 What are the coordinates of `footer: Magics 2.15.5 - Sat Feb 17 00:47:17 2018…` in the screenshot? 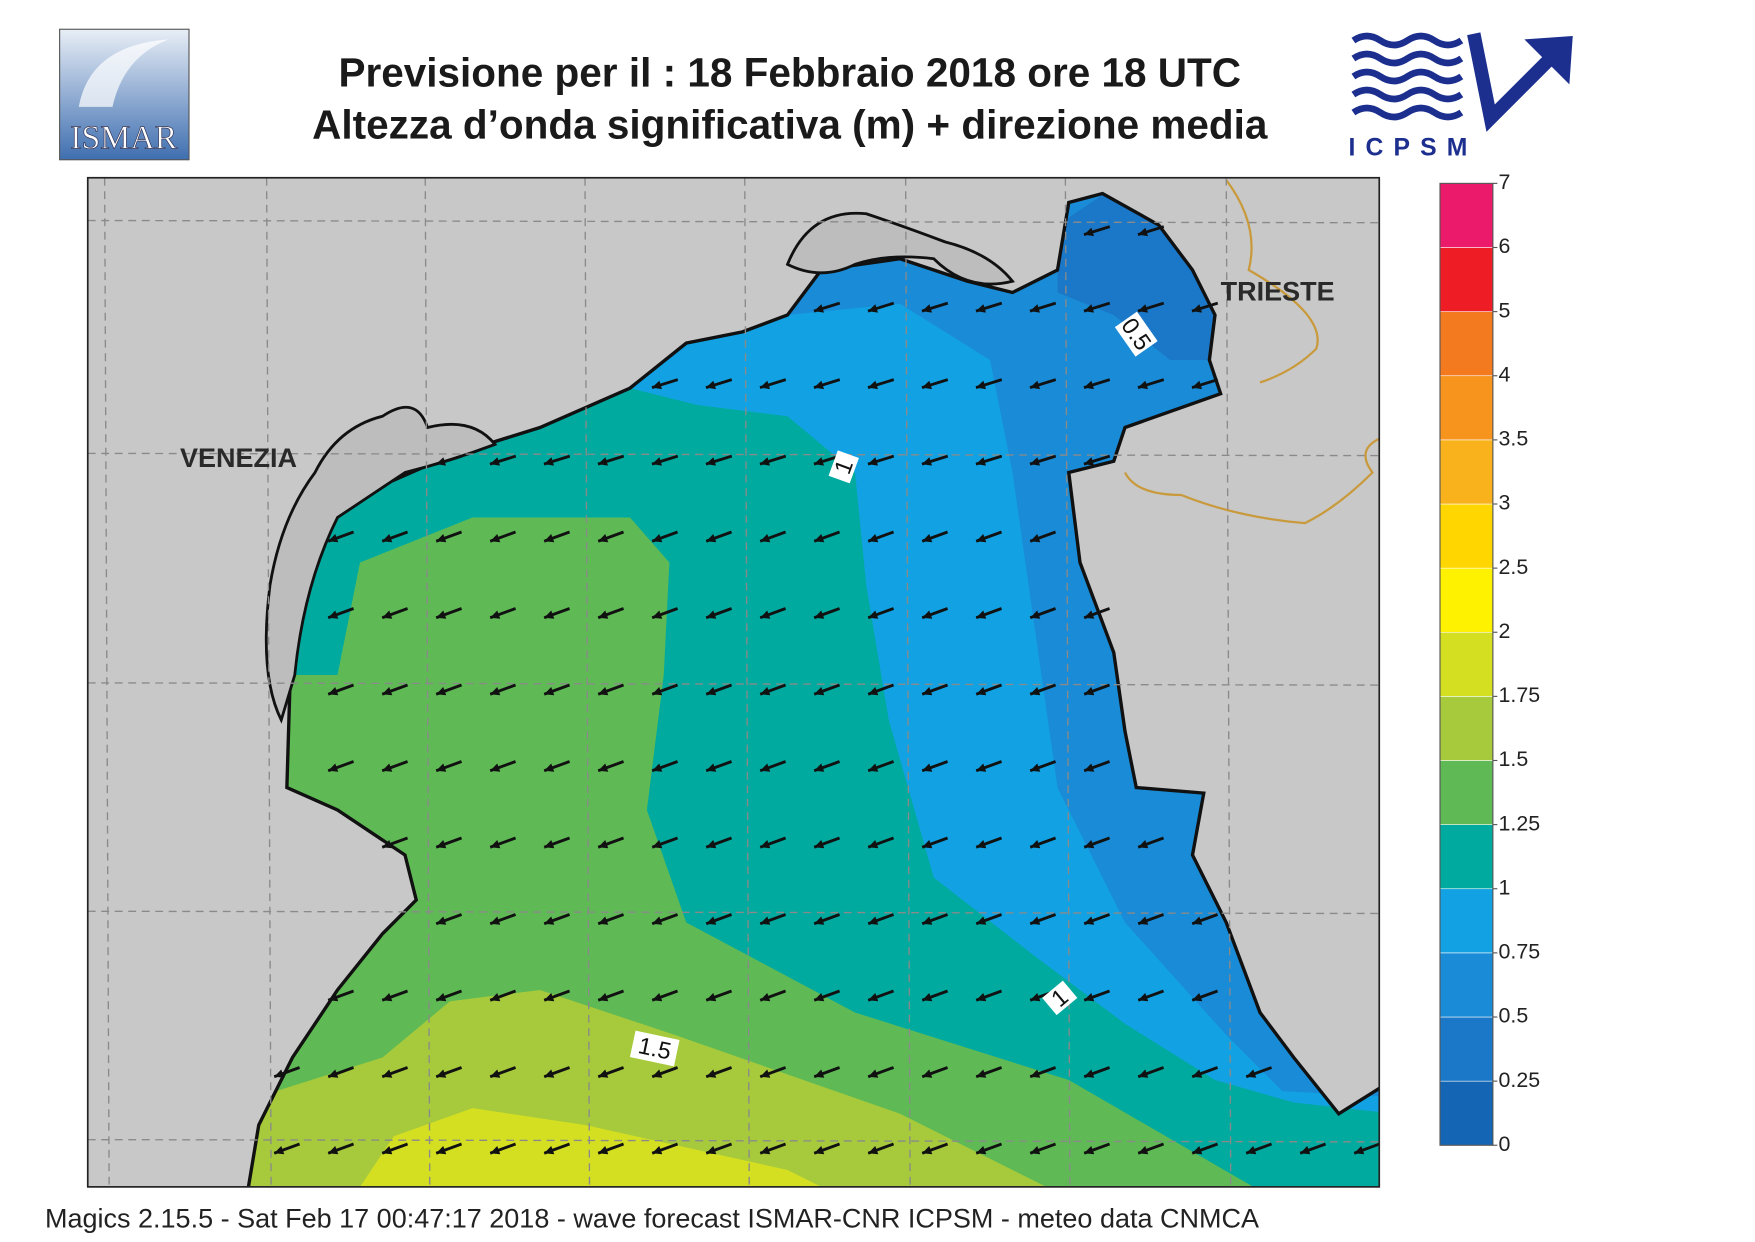 It's located at (652, 1218).